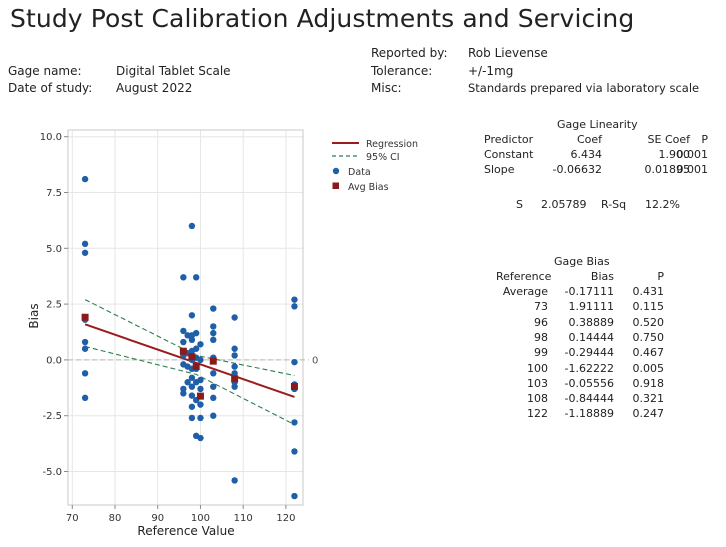 This screenshot has height=547, width=726. I want to click on bias-row-reference: 108, so click(537, 399).